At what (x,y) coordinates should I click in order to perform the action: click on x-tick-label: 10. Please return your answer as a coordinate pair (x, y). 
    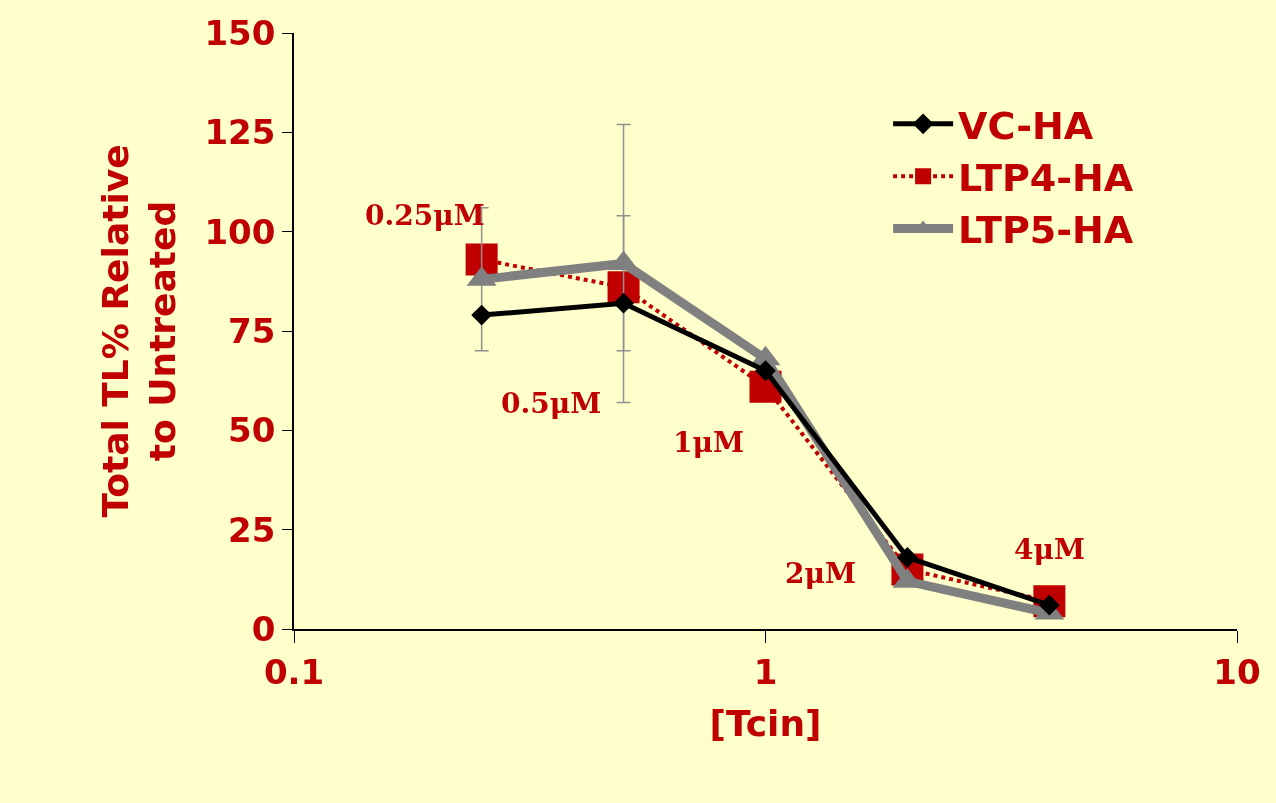
    Looking at the image, I should click on (1237, 671).